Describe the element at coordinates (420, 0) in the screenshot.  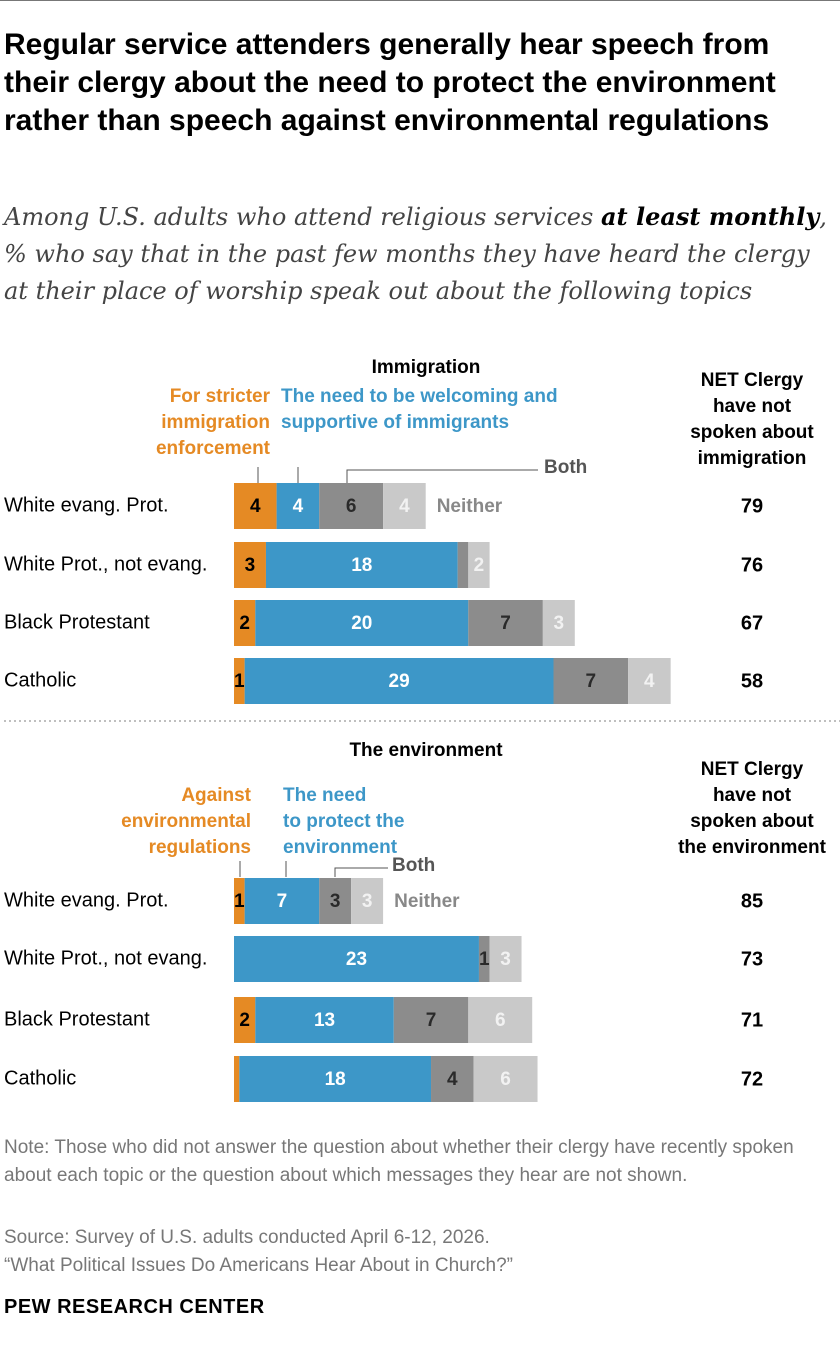
I see `top-rule` at that location.